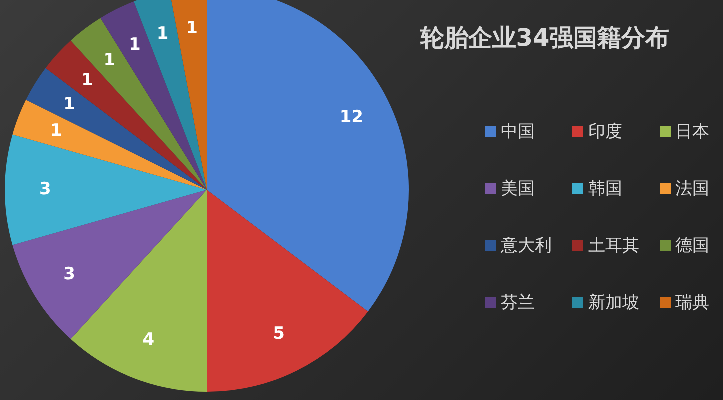 This screenshot has height=400, width=723. I want to click on legend-label: 法国, so click(693, 189).